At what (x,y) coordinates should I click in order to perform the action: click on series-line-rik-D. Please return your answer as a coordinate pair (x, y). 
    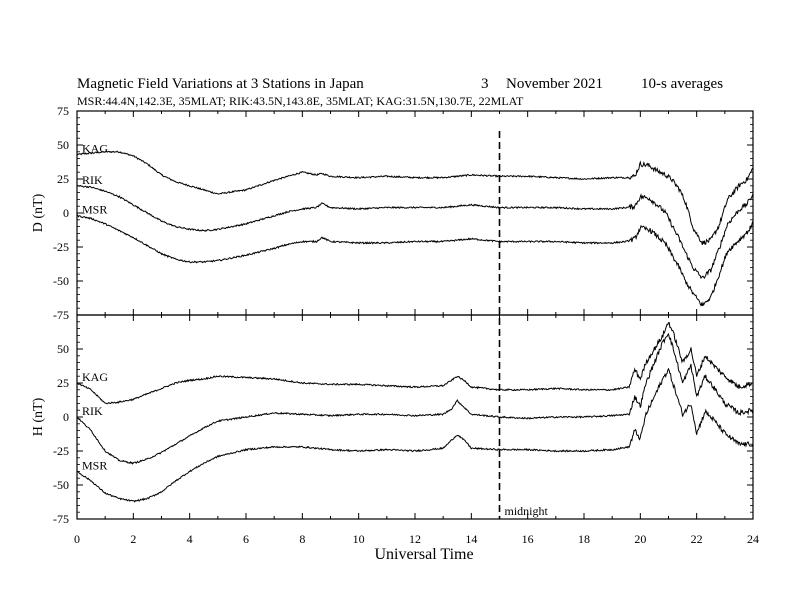
    Looking at the image, I should click on (415, 232).